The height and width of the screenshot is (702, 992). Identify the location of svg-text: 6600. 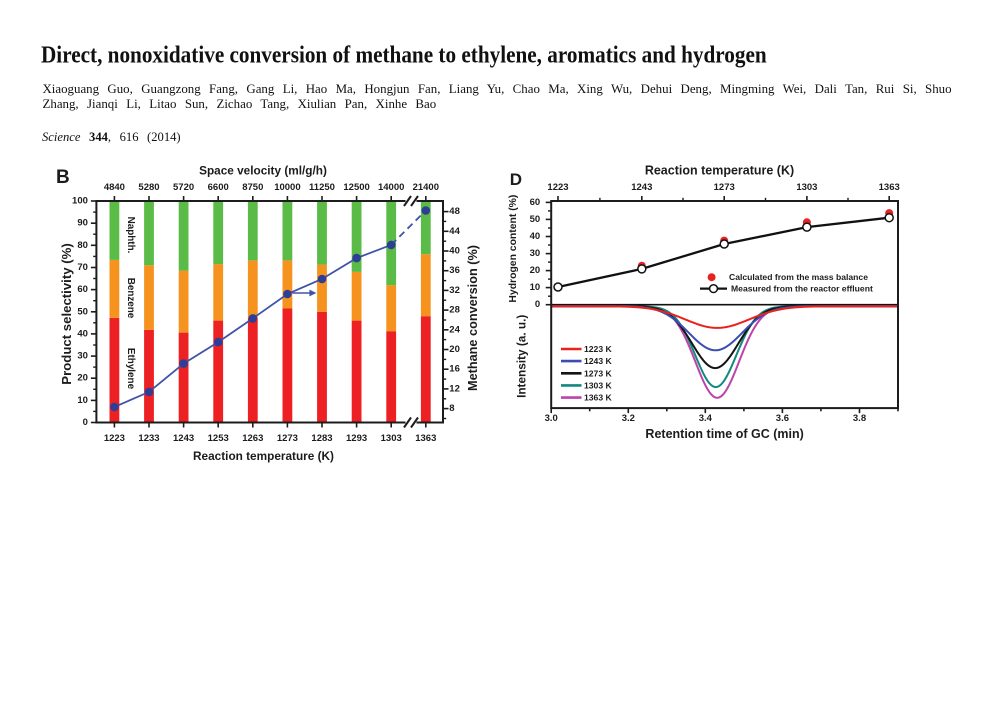
(218, 187).